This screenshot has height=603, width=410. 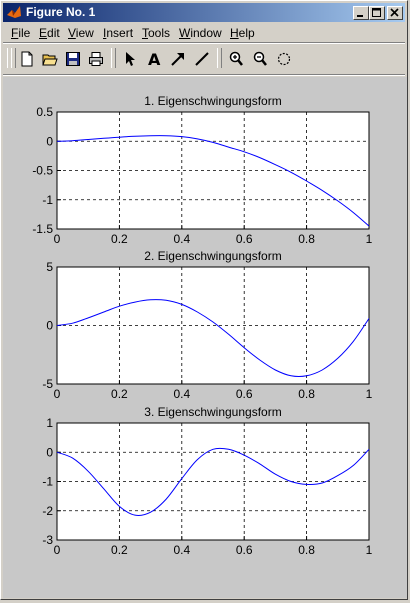 I want to click on y-tick-label: -1.5, so click(x=42, y=229).